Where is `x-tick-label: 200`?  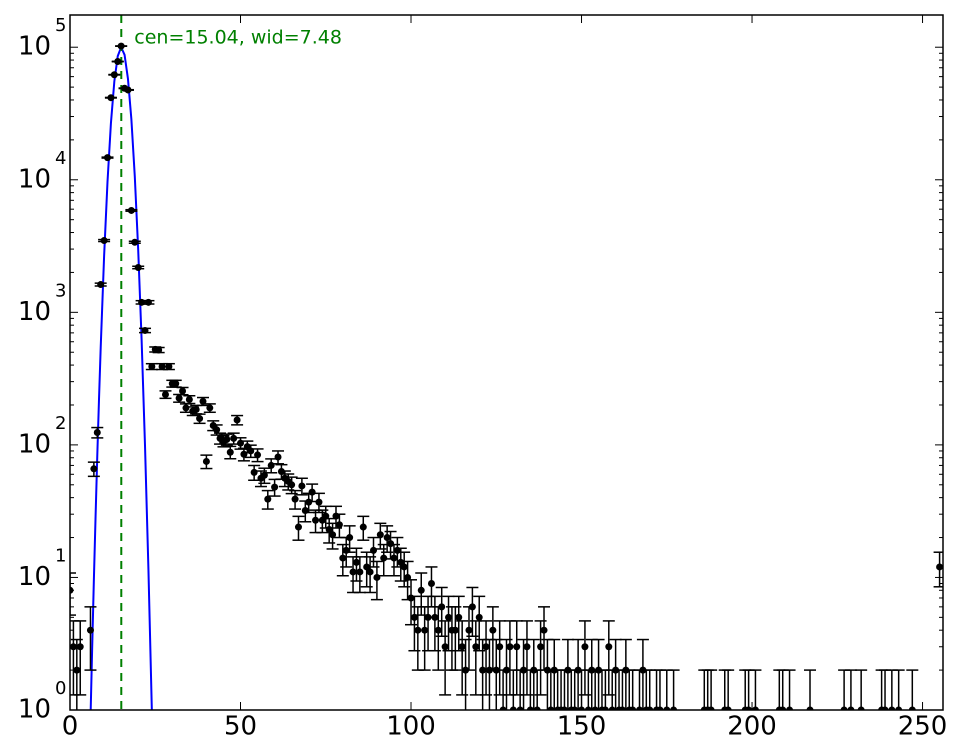 x-tick-label: 200 is located at coordinates (752, 727).